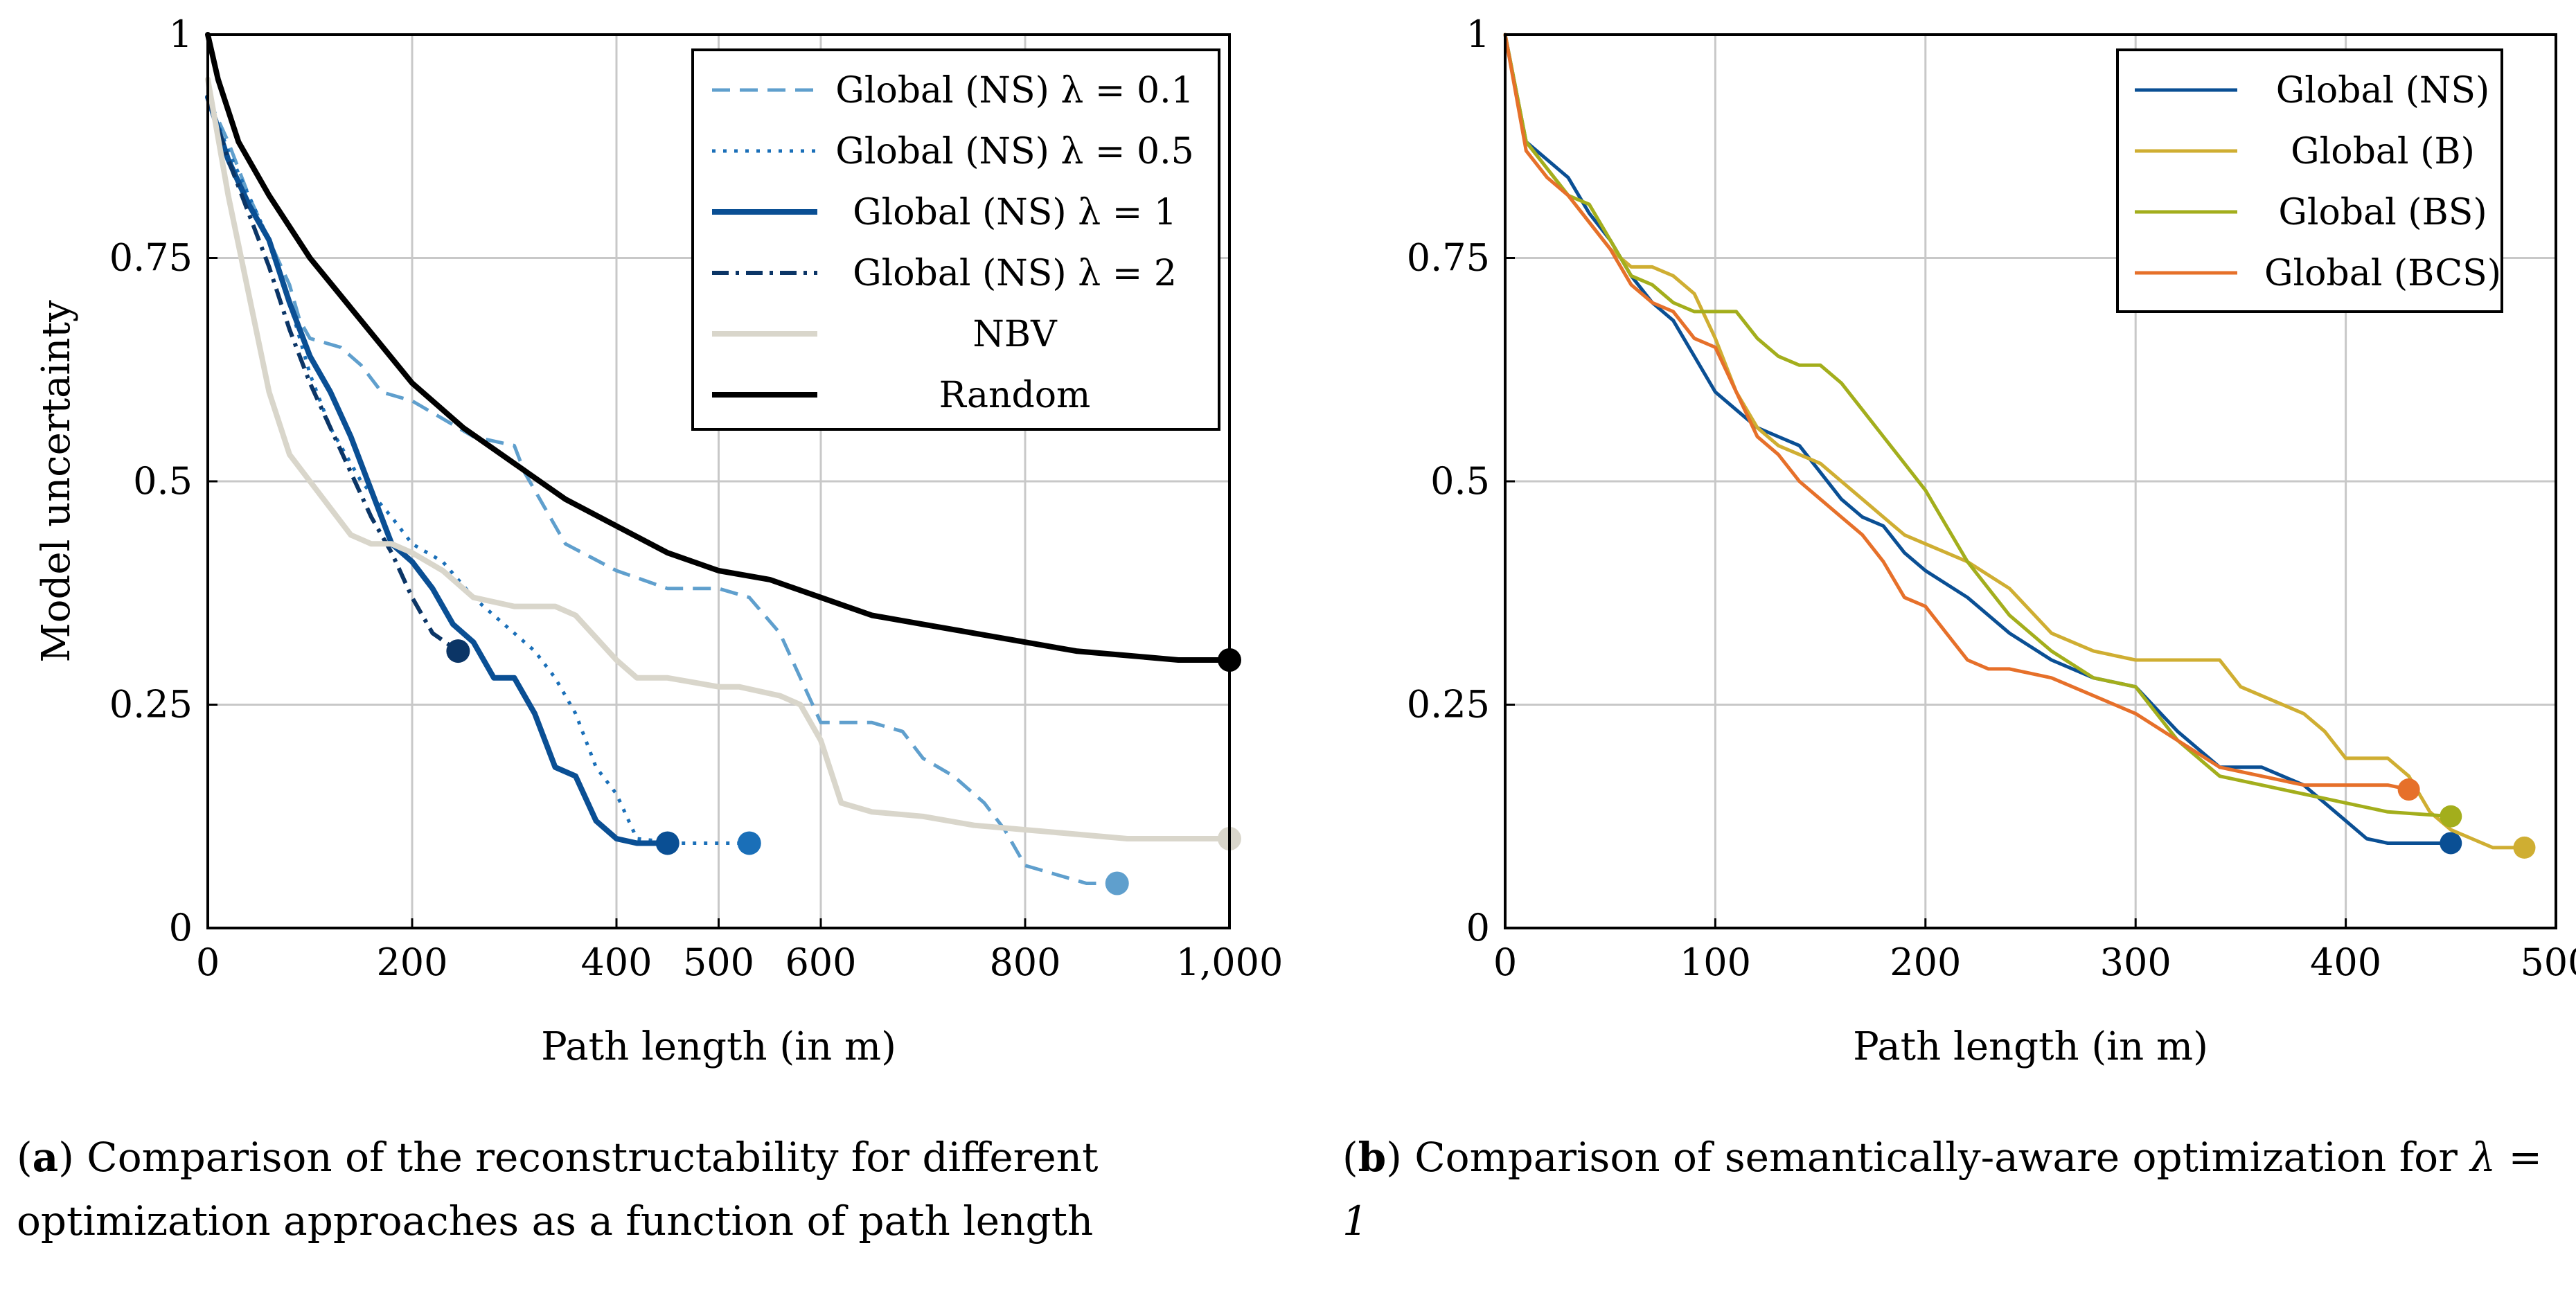  I want to click on caption-b-lambda: λ = 1, so click(1942, 1189).